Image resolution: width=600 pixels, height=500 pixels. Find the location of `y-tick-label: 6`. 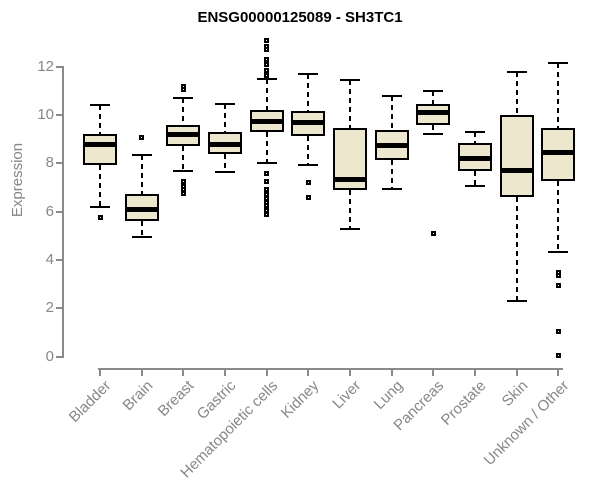

y-tick-label: 6 is located at coordinates (49, 211).